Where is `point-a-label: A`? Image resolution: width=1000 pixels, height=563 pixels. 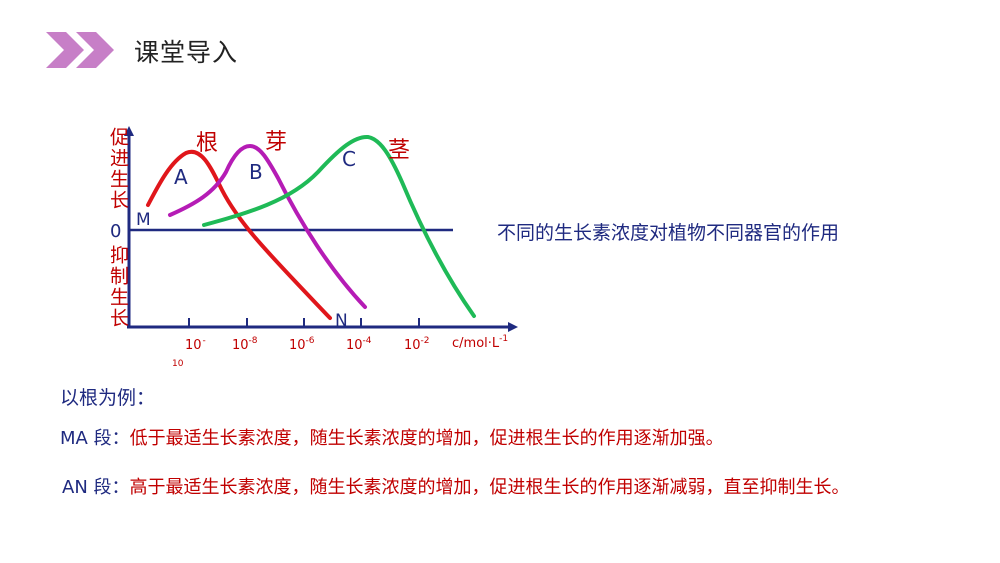
point-a-label: A is located at coordinates (181, 177).